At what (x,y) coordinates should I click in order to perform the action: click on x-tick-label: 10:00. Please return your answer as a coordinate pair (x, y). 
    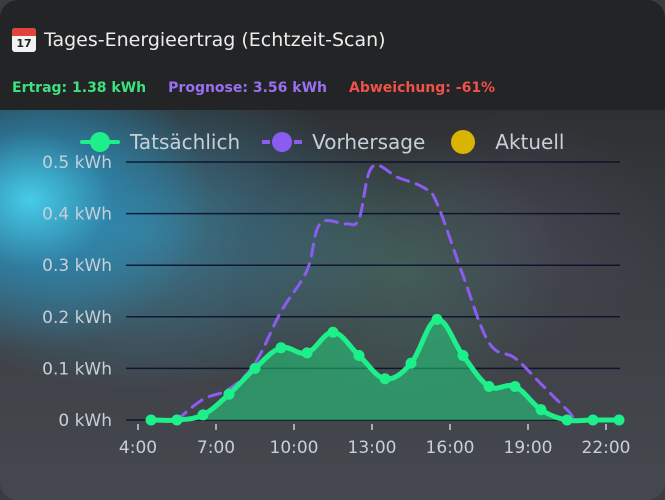
    Looking at the image, I should click on (294, 448).